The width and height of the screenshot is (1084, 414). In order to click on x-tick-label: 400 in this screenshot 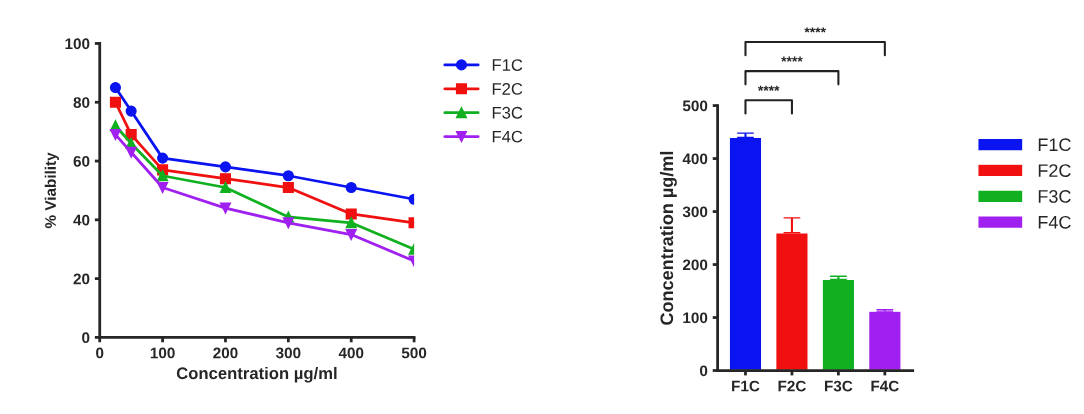, I will do `click(351, 353)`.